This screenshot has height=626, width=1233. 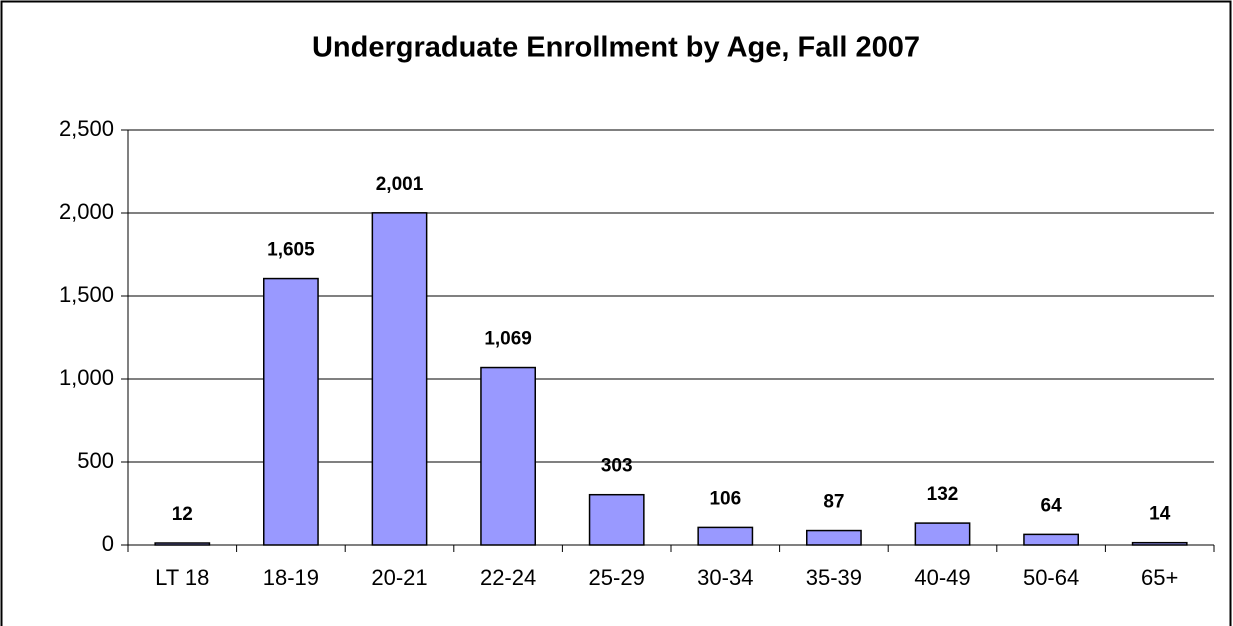 I want to click on x-tick-label: 40-49, so click(x=942, y=577).